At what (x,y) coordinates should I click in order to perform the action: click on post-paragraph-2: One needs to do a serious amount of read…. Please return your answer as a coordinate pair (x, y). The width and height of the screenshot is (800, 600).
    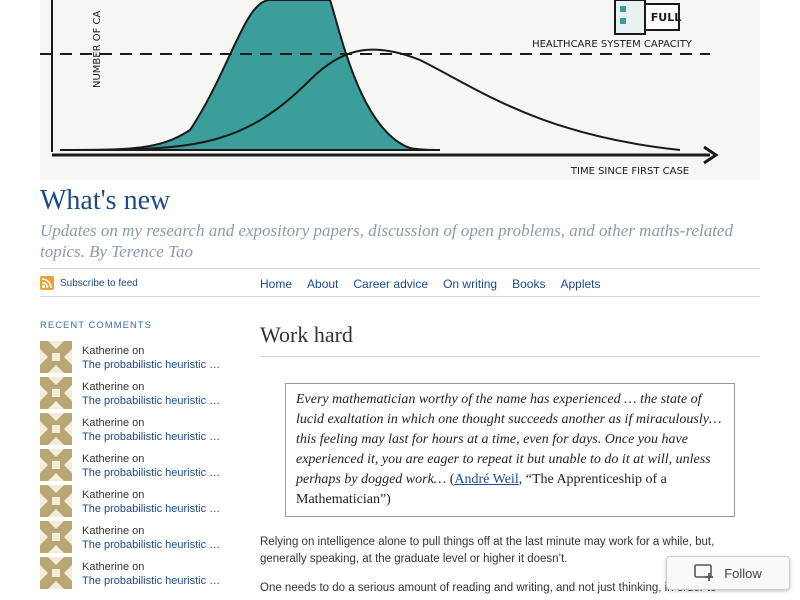
    Looking at the image, I should click on (488, 588).